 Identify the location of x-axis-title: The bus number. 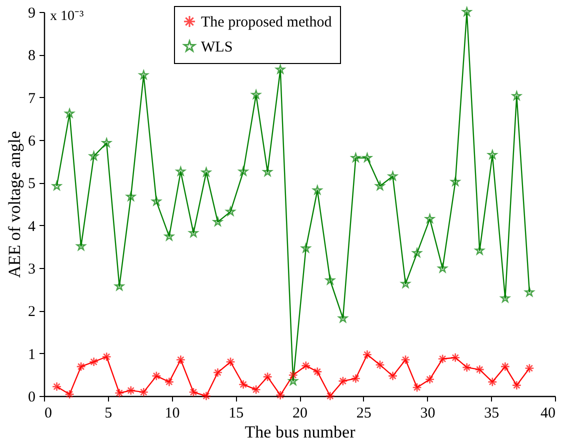
(300, 432).